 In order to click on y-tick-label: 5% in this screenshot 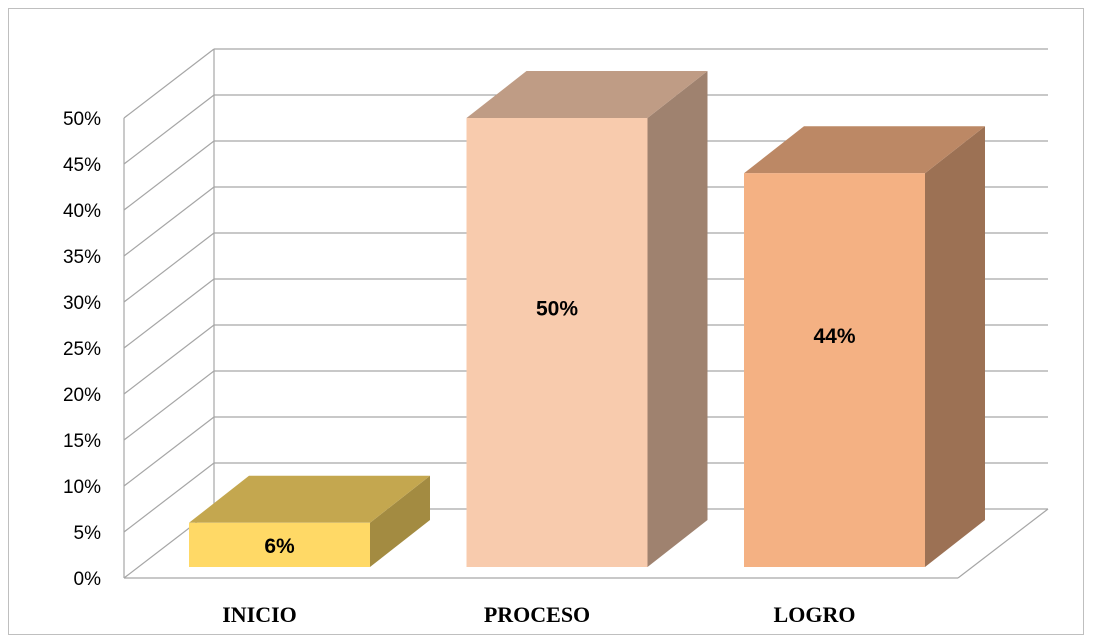, I will do `click(88, 533)`.